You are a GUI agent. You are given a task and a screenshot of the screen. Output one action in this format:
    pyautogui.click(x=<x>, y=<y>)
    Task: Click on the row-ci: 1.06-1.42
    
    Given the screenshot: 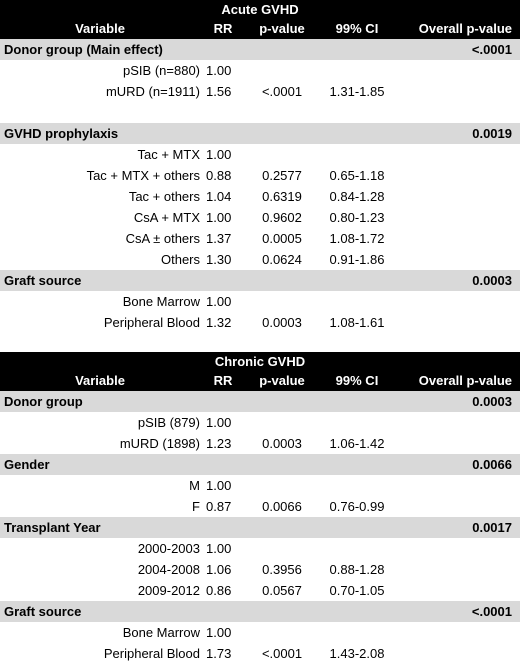 What is the action you would take?
    pyautogui.click(x=357, y=443)
    